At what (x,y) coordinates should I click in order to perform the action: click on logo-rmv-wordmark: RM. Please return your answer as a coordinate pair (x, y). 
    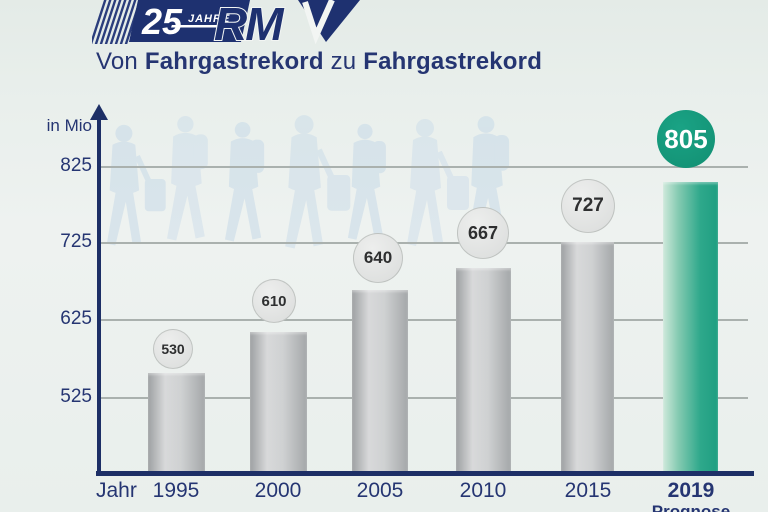
    Looking at the image, I should click on (249, 22).